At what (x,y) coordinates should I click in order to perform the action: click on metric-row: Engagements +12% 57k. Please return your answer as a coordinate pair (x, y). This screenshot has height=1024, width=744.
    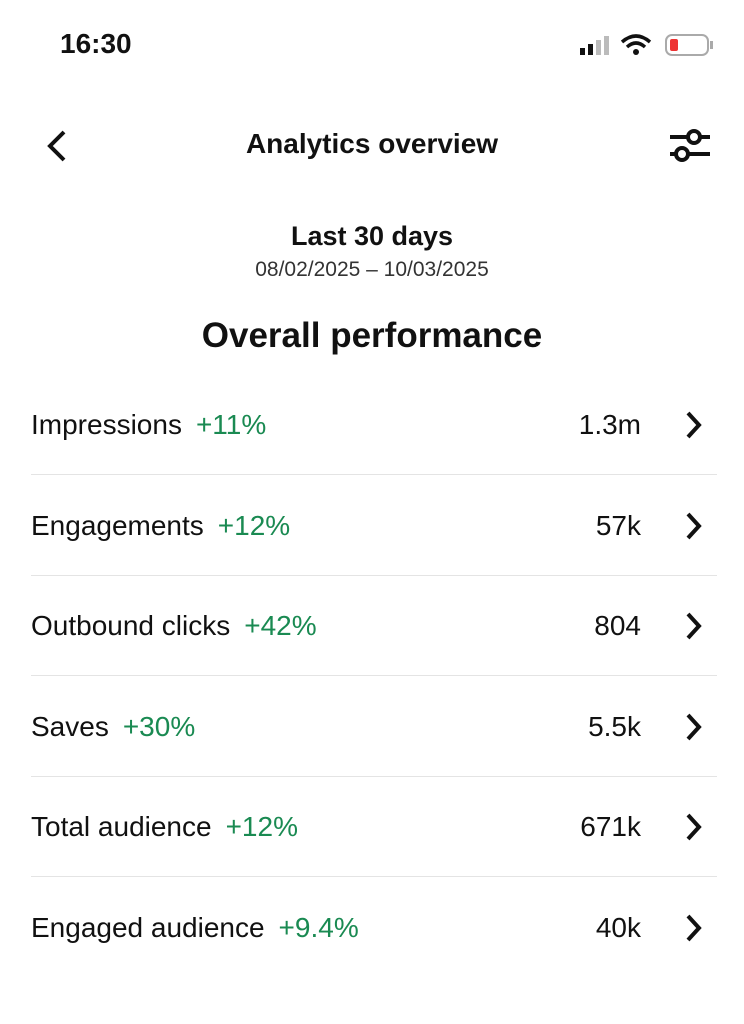
    Looking at the image, I should click on (374, 526).